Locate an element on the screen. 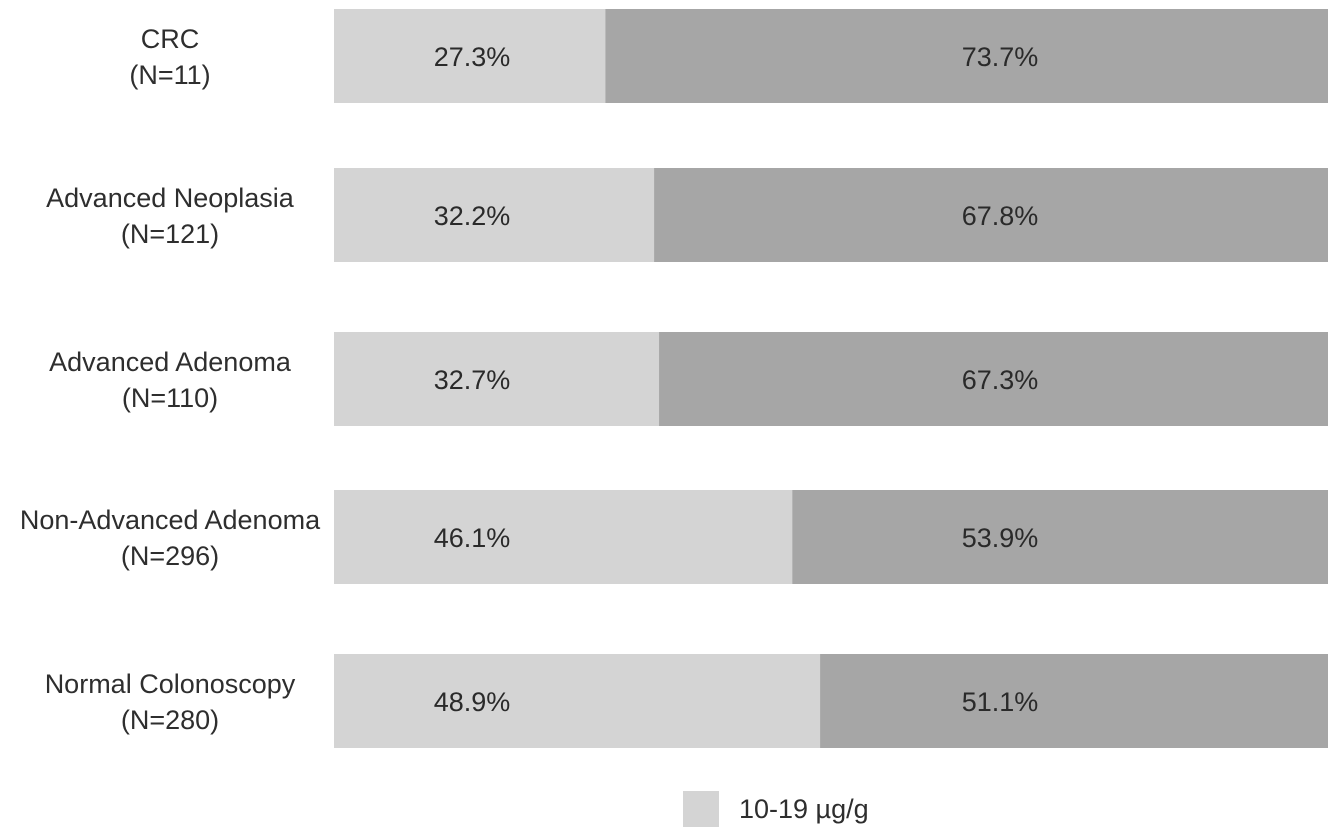 Image resolution: width=1336 pixels, height=834 pixels. data-label: 53.9% is located at coordinates (1000, 538).